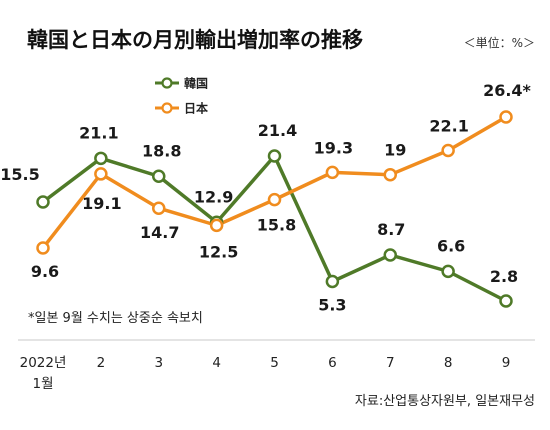  Describe the element at coordinates (161, 150) in the screenshot. I see `data-label: 18.8` at that location.